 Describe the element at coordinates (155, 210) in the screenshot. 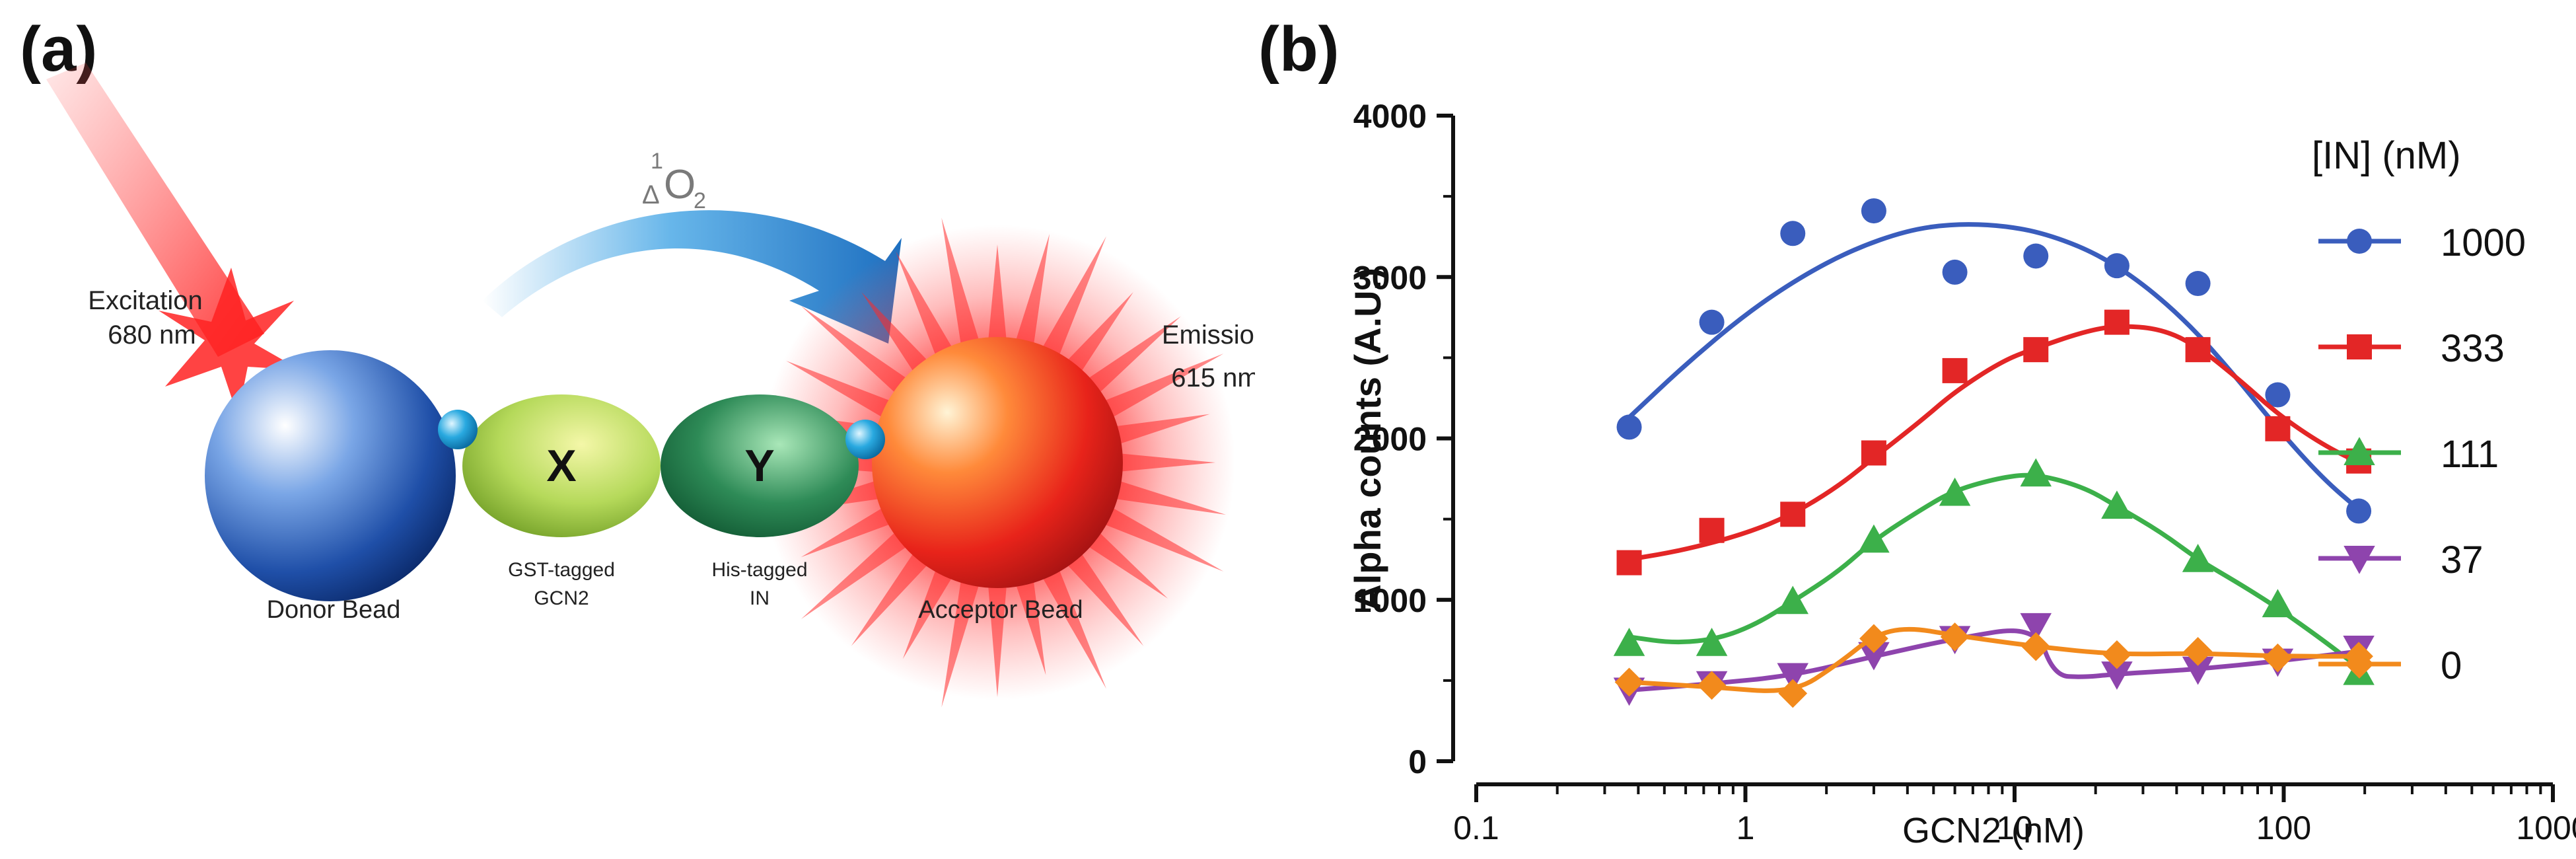

I see `excitation-beam` at that location.